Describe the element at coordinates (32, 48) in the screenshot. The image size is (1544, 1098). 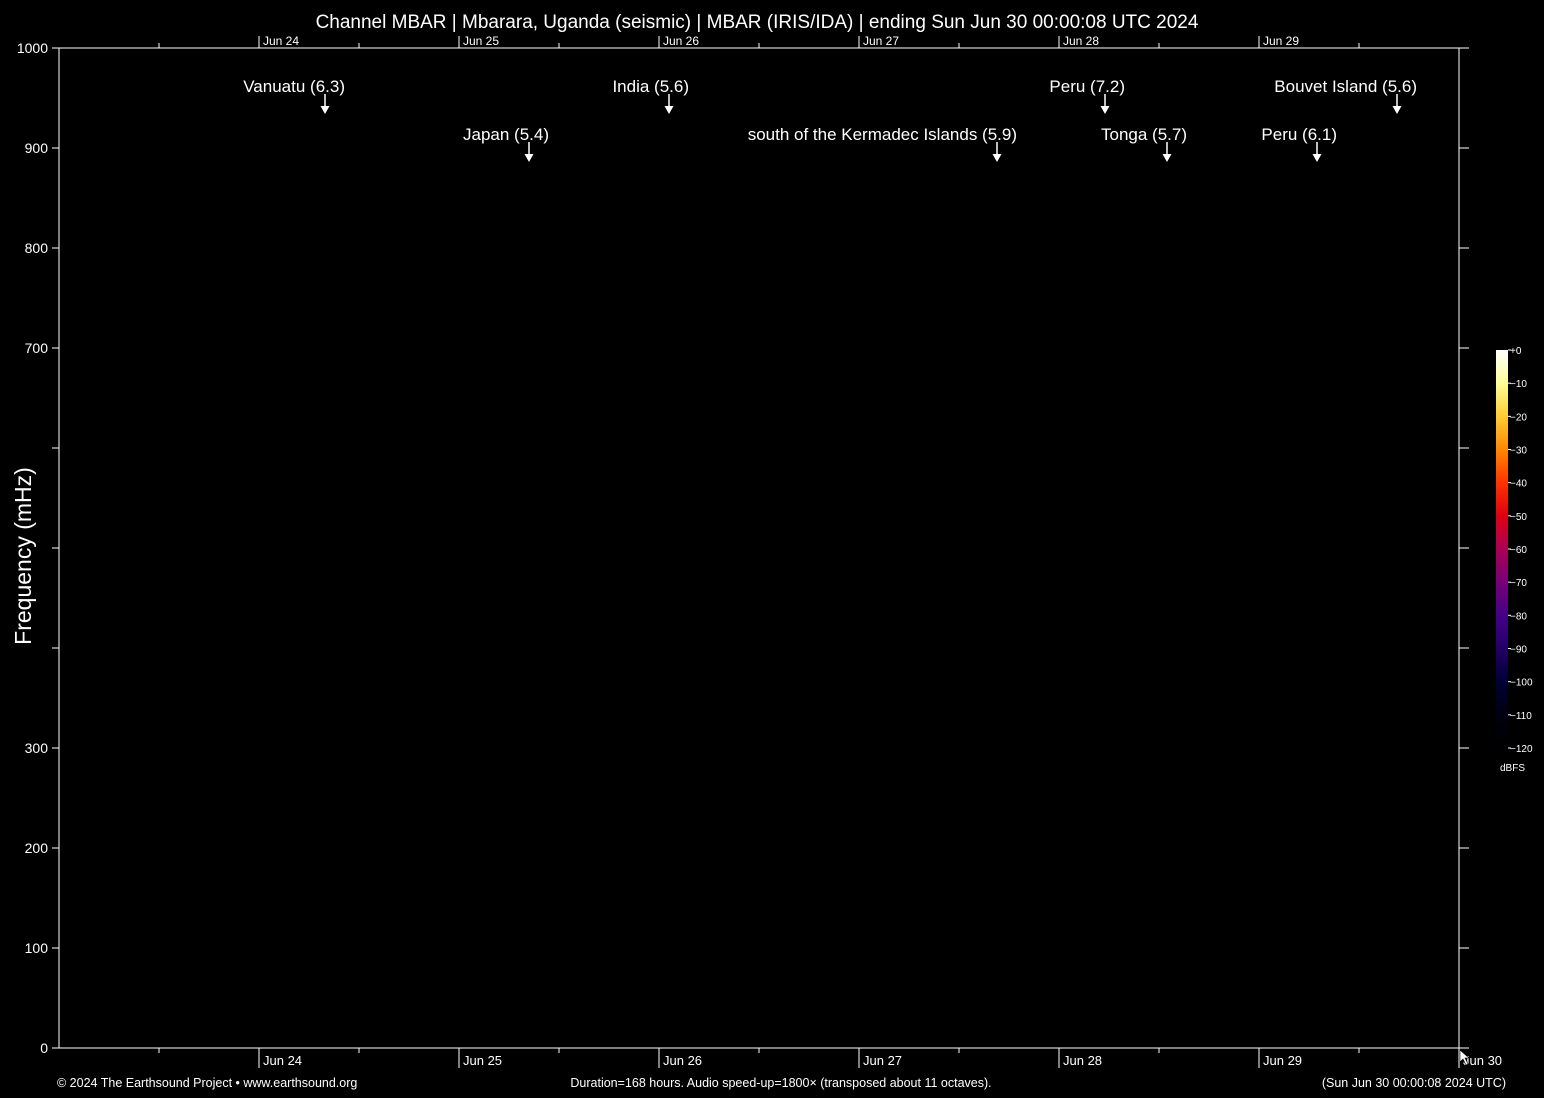
I see `y-tick-label: 1000` at that location.